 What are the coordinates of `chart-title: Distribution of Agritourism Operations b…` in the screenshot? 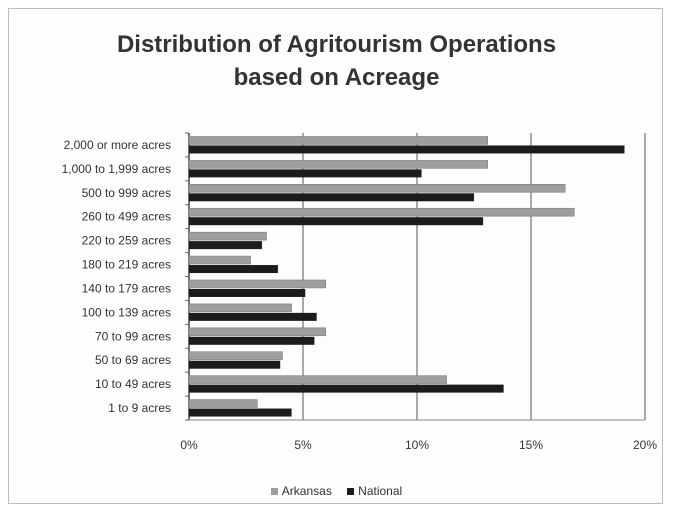 It's located at (336, 61).